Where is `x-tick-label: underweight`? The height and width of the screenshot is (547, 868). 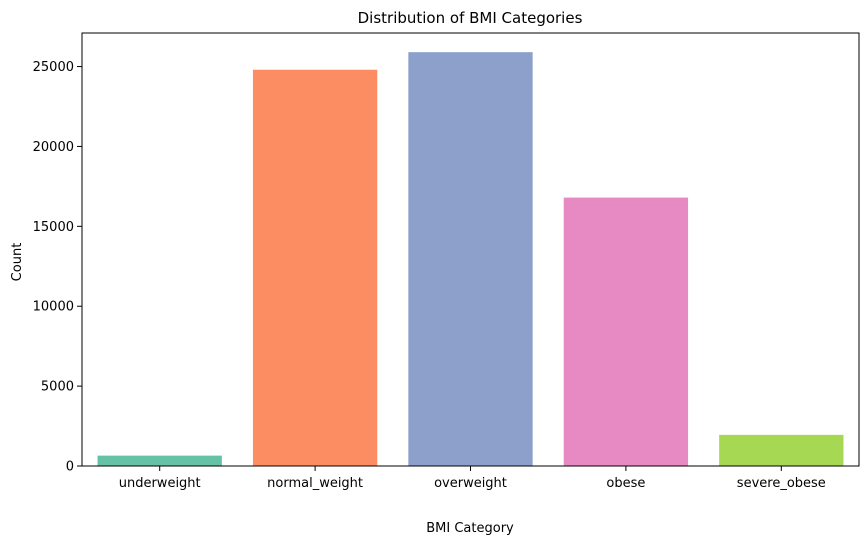 x-tick-label: underweight is located at coordinates (160, 483).